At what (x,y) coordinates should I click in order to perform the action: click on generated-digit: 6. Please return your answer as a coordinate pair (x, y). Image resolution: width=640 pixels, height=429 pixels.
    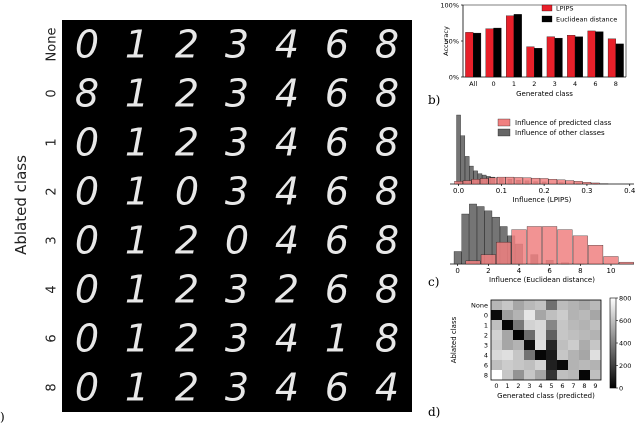
    Looking at the image, I should click on (337, 94).